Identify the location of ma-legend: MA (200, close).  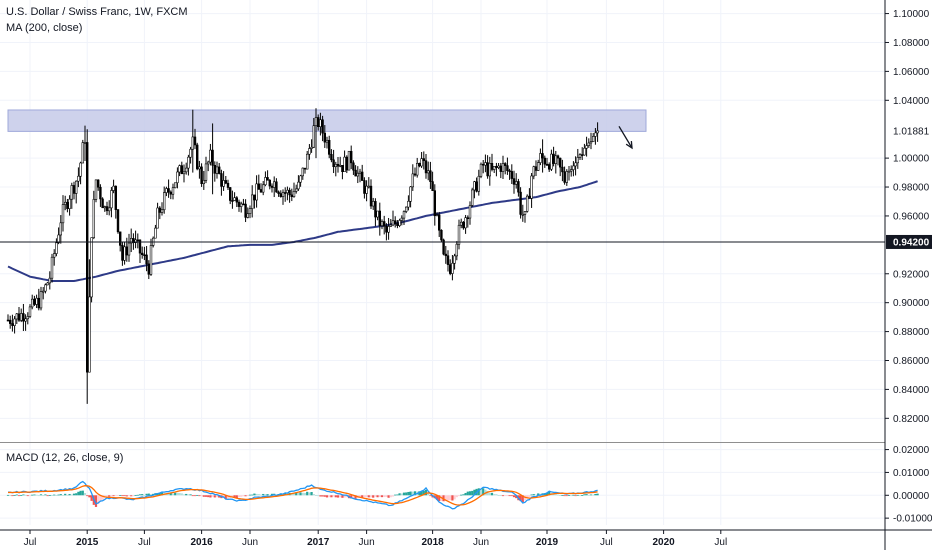
(44, 28).